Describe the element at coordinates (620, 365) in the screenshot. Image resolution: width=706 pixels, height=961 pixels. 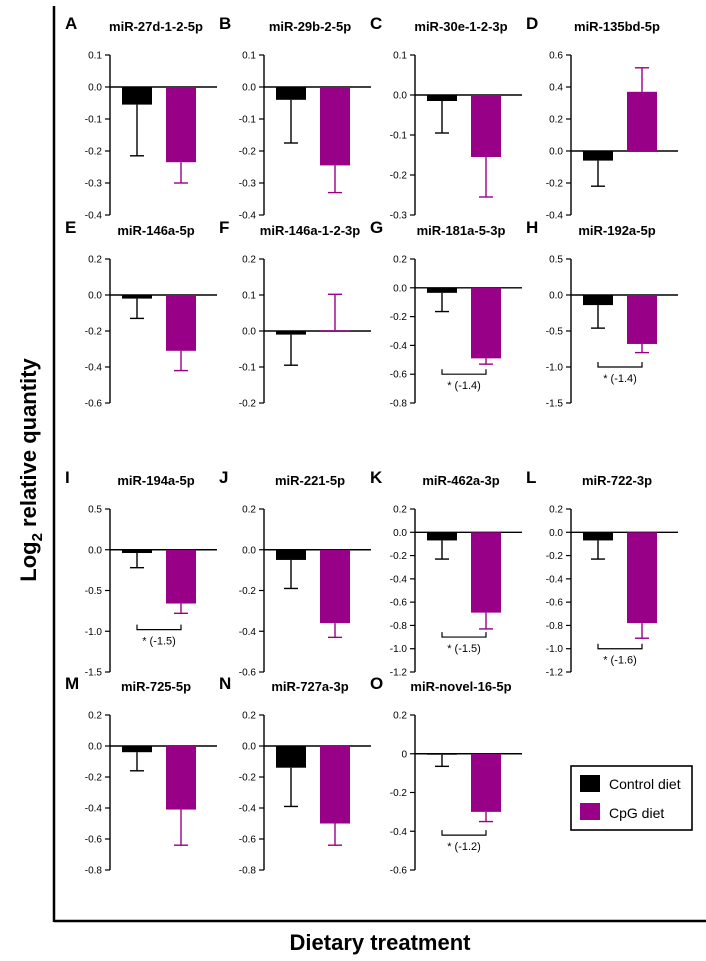
I see `significance-bracket-h` at that location.